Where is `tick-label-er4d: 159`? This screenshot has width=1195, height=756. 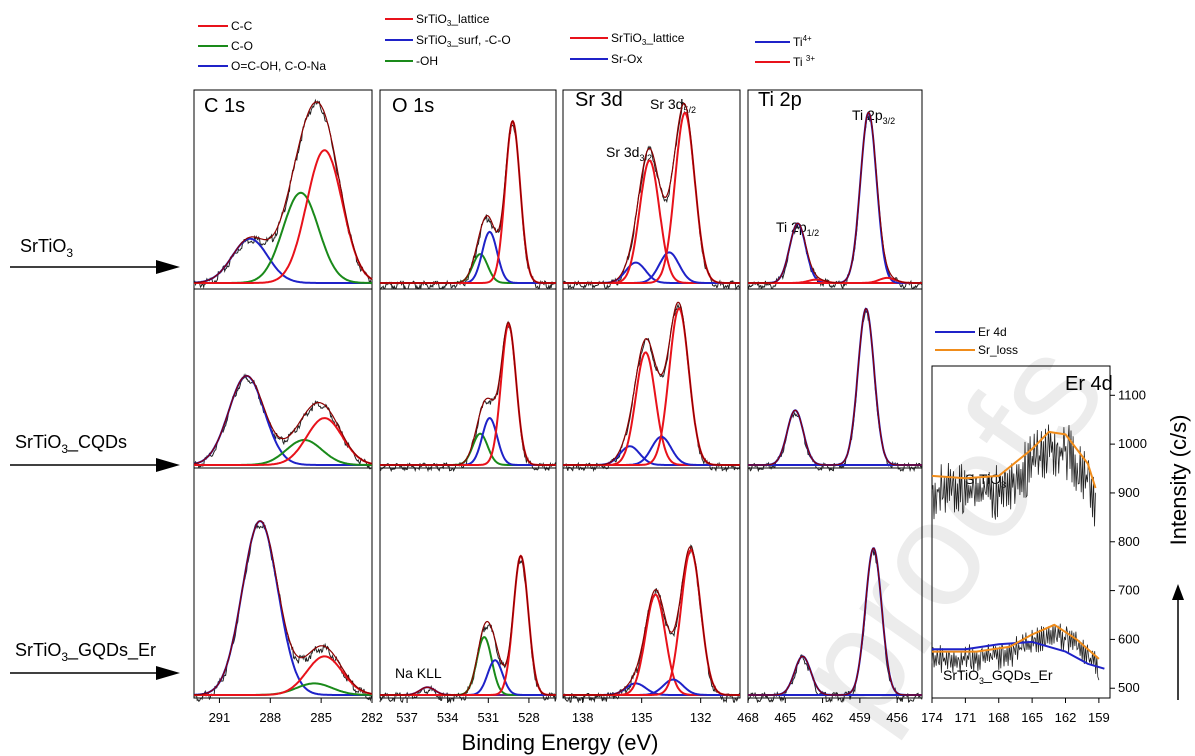 tick-label-er4d: 159 is located at coordinates (1099, 717).